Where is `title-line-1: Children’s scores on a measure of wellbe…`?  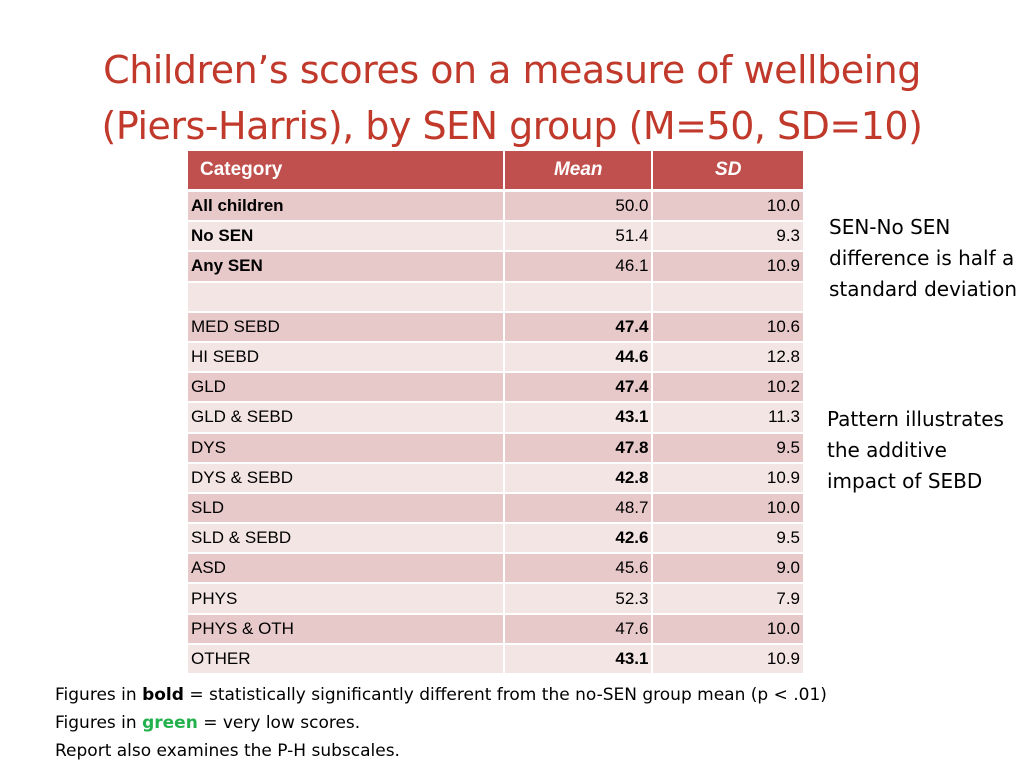 title-line-1: Children’s scores on a measure of wellbe… is located at coordinates (512, 70).